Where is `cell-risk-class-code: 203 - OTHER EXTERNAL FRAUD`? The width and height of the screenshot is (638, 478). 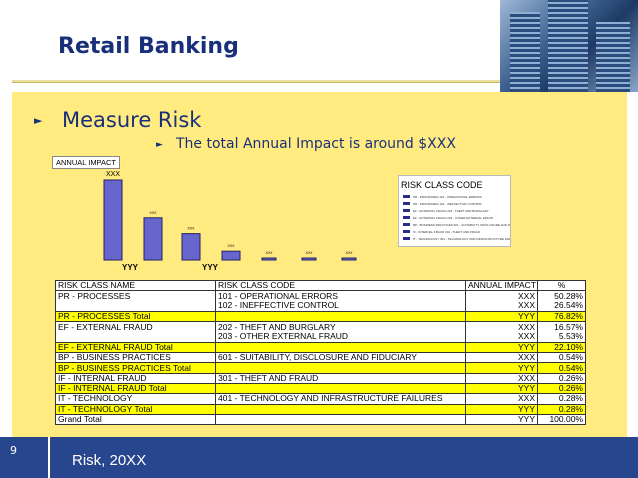 cell-risk-class-code: 203 - OTHER EXTERNAL FRAUD is located at coordinates (340, 337).